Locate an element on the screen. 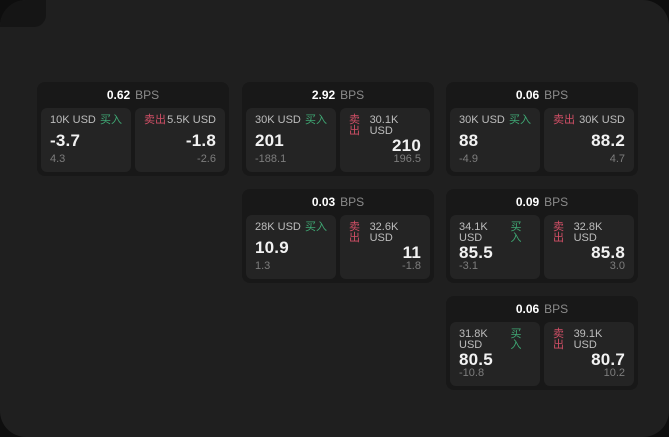 This screenshot has width=669, height=437. buy-change: -10.8 is located at coordinates (472, 373).